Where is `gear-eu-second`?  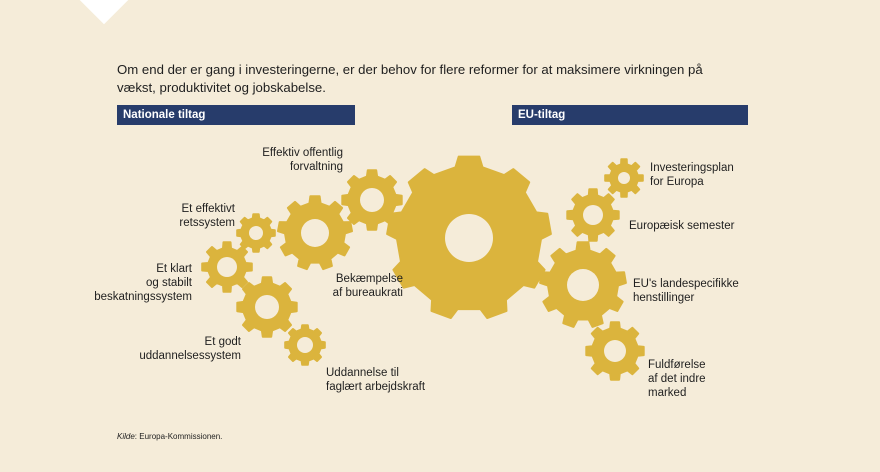 gear-eu-second is located at coordinates (593, 215).